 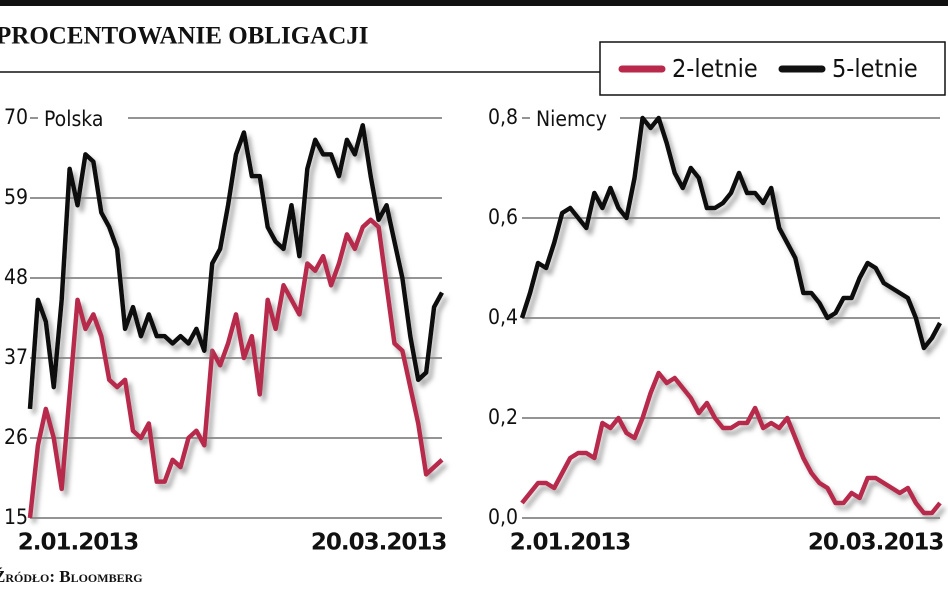 I want to click on legend-label: 5-letnie, so click(x=875, y=68).